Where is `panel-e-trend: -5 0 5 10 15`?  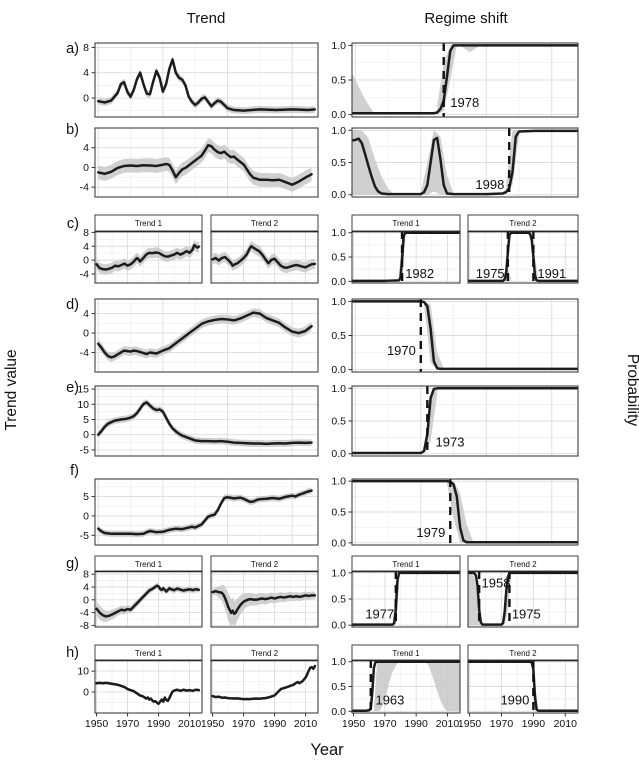
panel-e-trend: -5 0 5 10 15 is located at coordinates (198, 420).